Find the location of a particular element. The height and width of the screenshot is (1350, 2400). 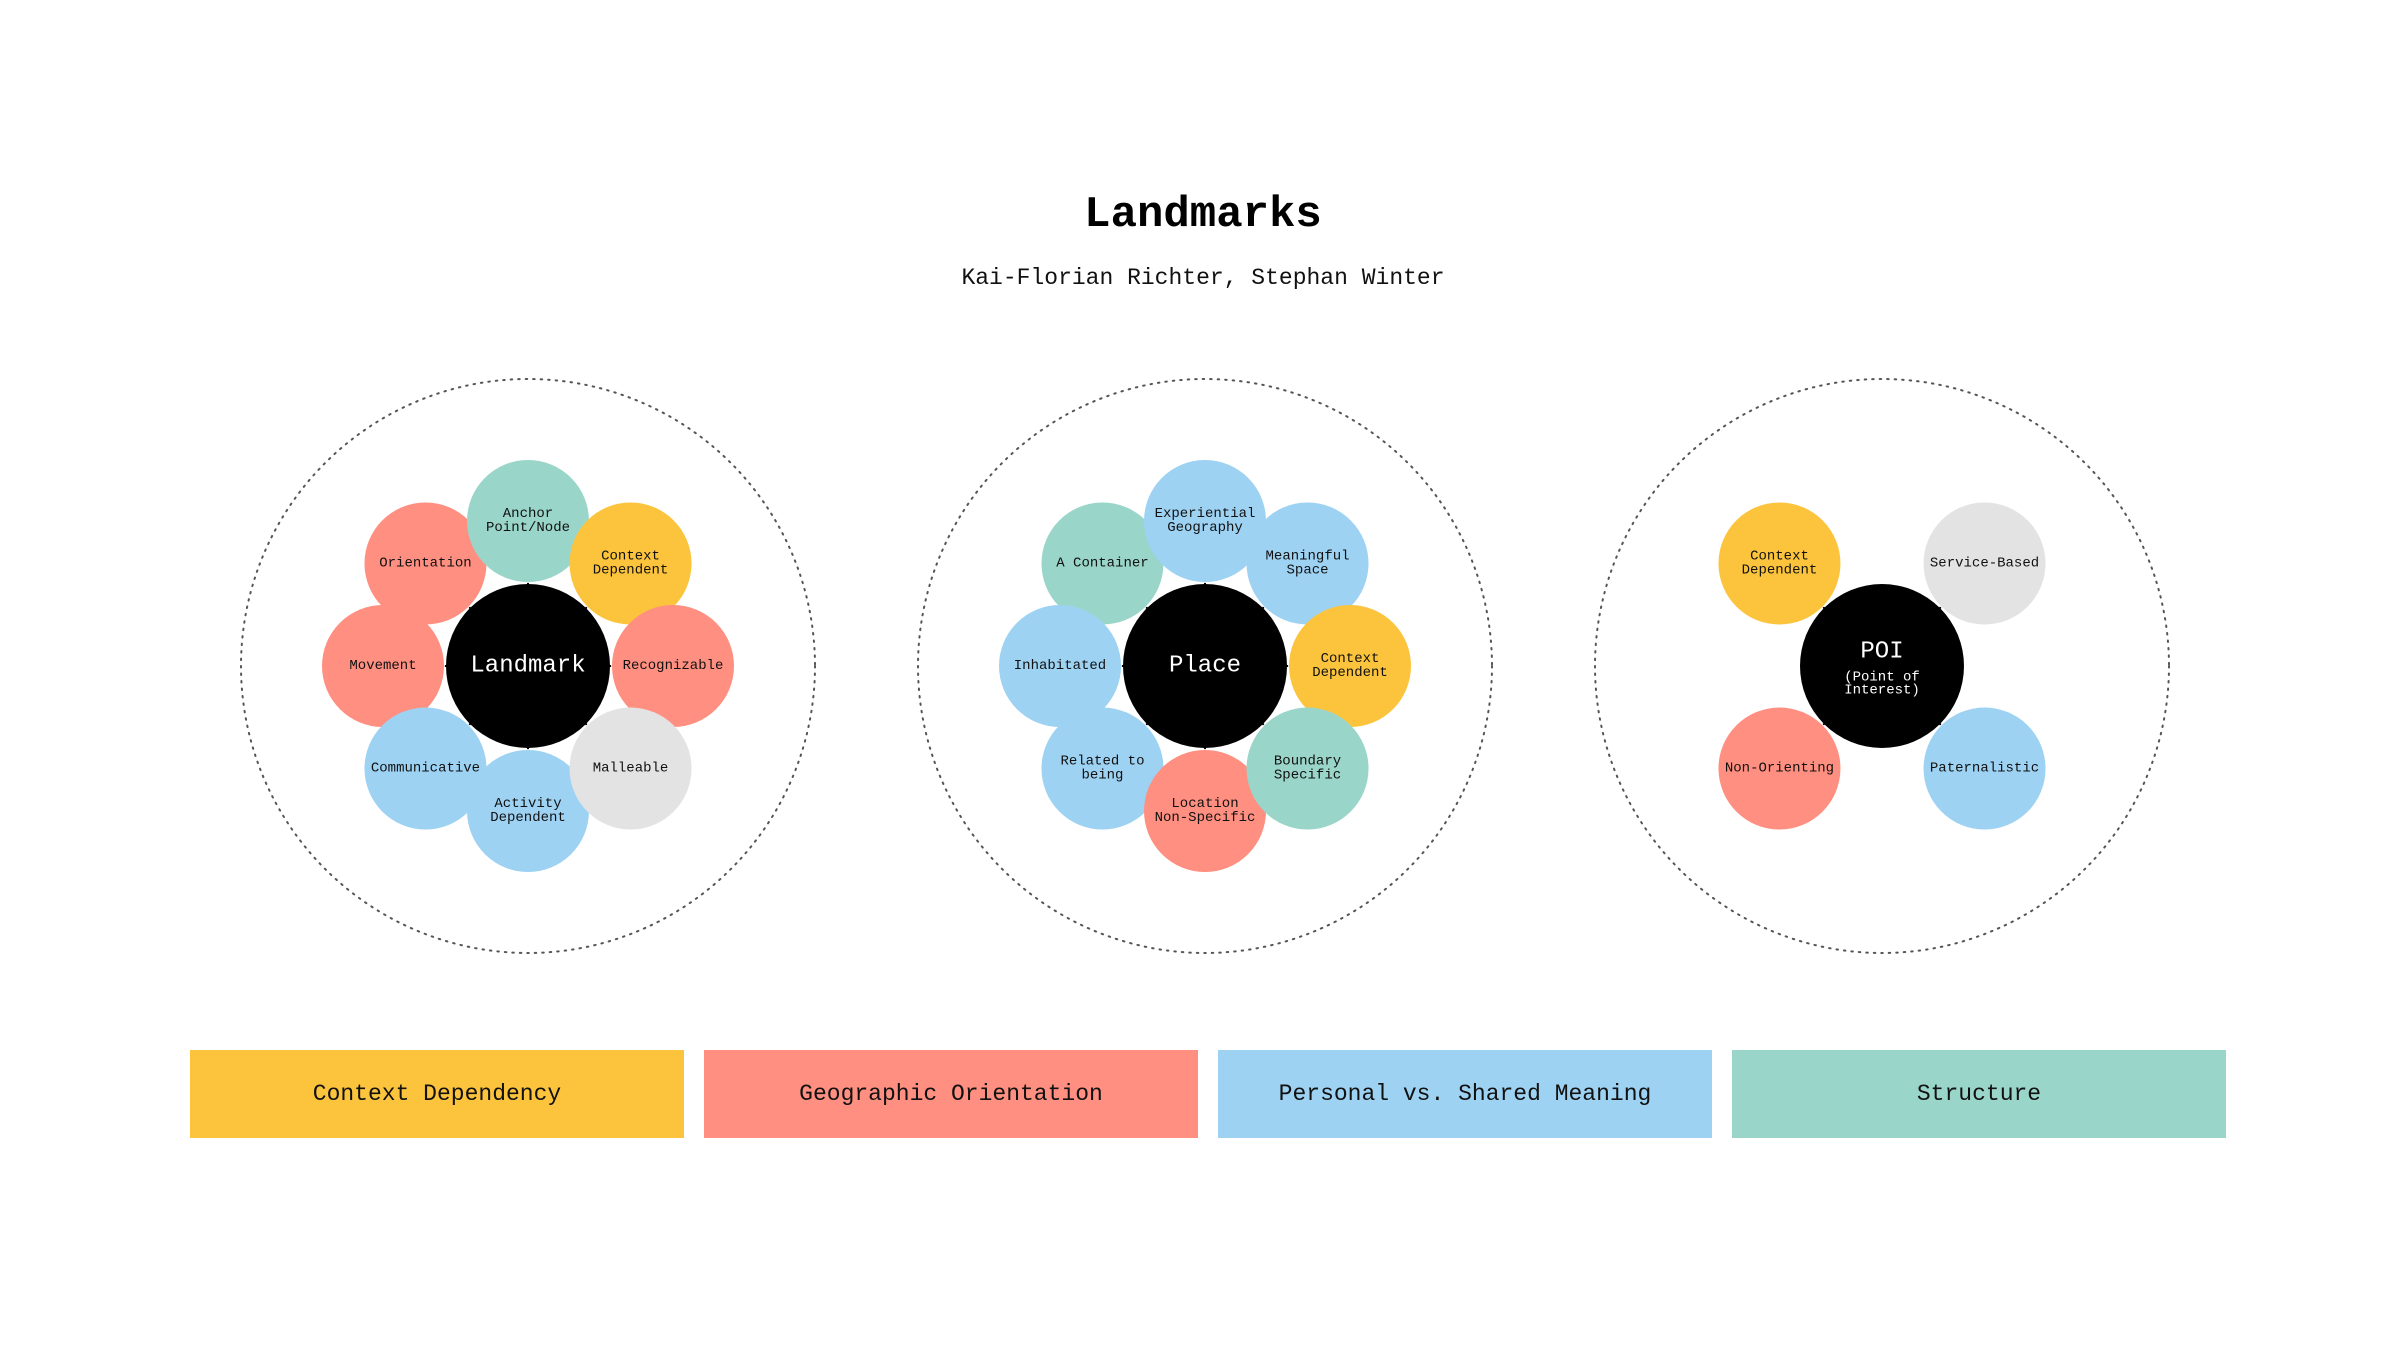

place-node-related-to-being-label: Related to being is located at coordinates (1102, 769).